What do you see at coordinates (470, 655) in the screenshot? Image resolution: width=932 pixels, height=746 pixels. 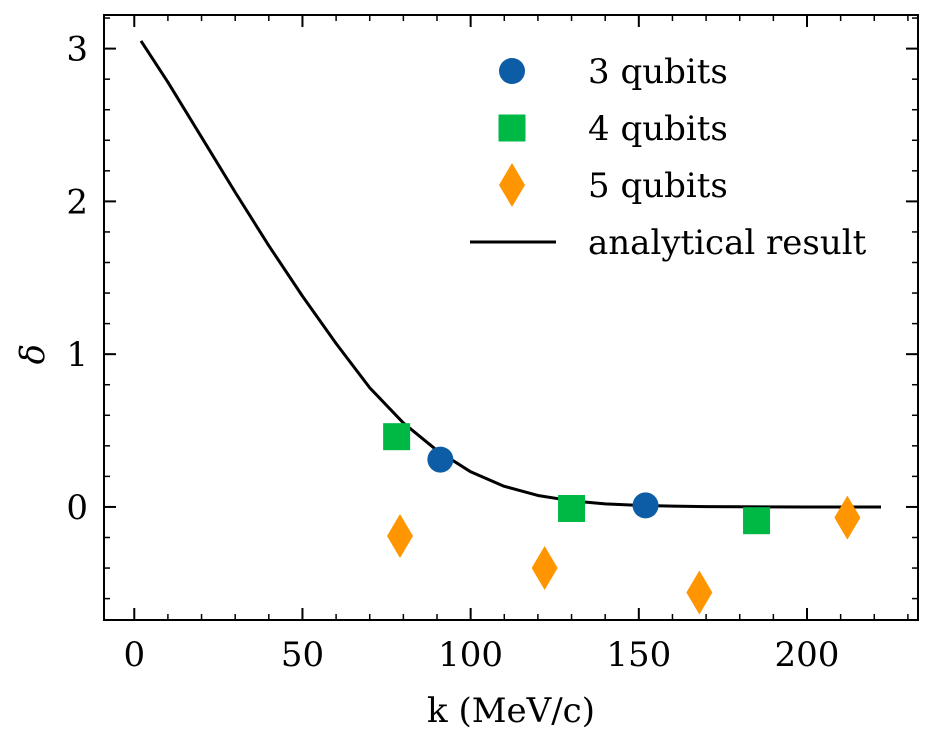 I see `x-tick-label: 100` at bounding box center [470, 655].